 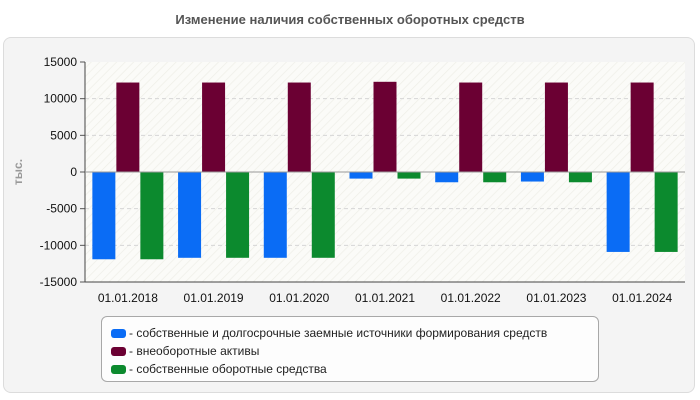 I want to click on y-tick-label: 0, so click(x=73, y=172).